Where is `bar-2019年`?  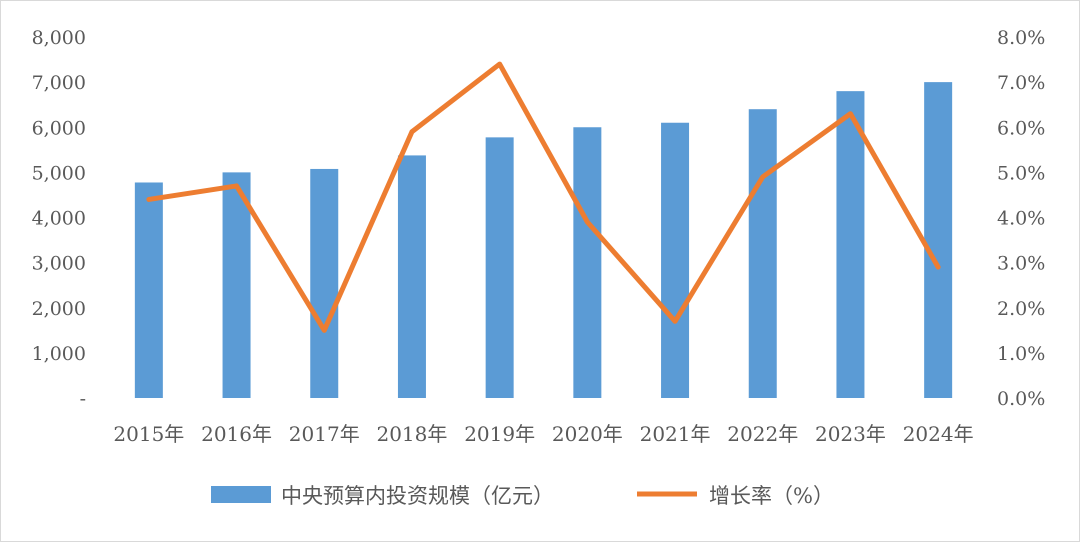 bar-2019年 is located at coordinates (500, 267).